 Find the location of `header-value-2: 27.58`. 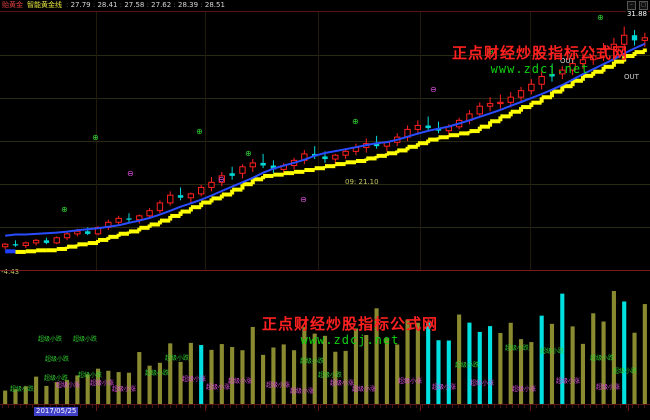

header-value-2: 27.58 is located at coordinates (134, 5).